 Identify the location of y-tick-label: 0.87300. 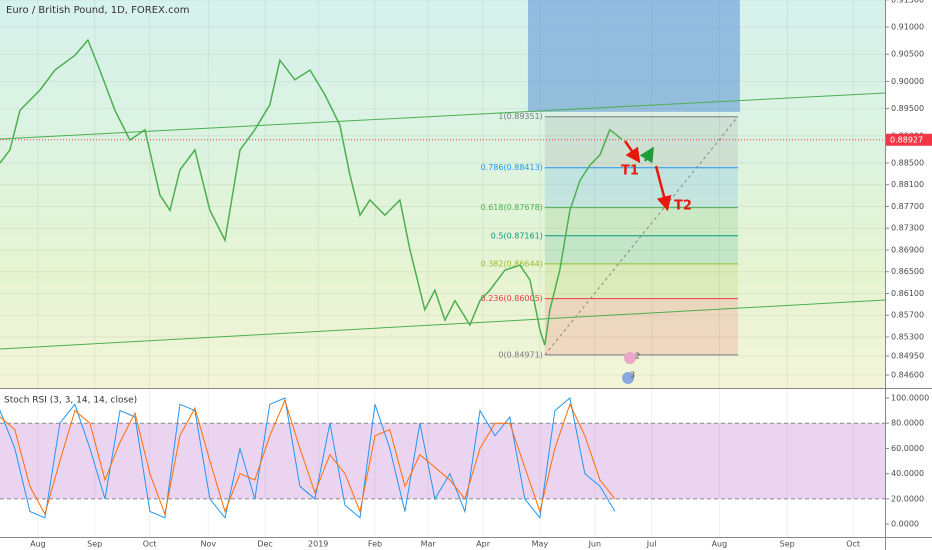
(907, 228).